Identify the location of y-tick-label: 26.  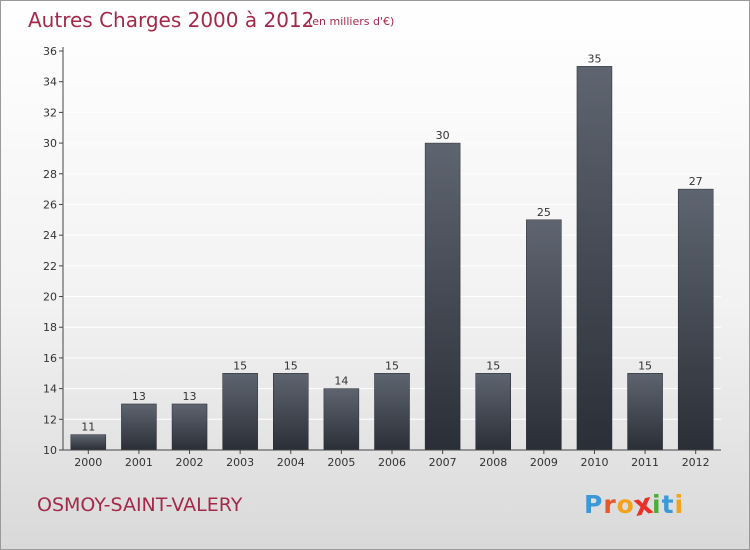
(50, 204).